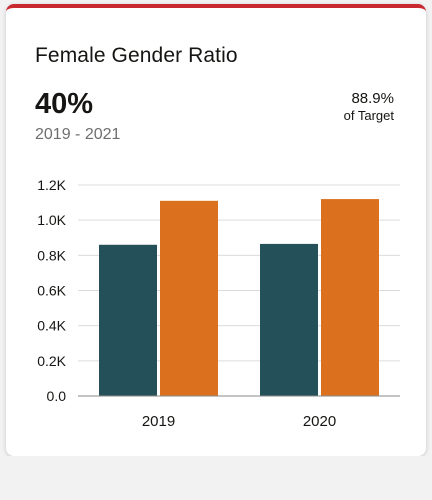 This screenshot has width=432, height=500. I want to click on target-label: of Target, so click(368, 115).